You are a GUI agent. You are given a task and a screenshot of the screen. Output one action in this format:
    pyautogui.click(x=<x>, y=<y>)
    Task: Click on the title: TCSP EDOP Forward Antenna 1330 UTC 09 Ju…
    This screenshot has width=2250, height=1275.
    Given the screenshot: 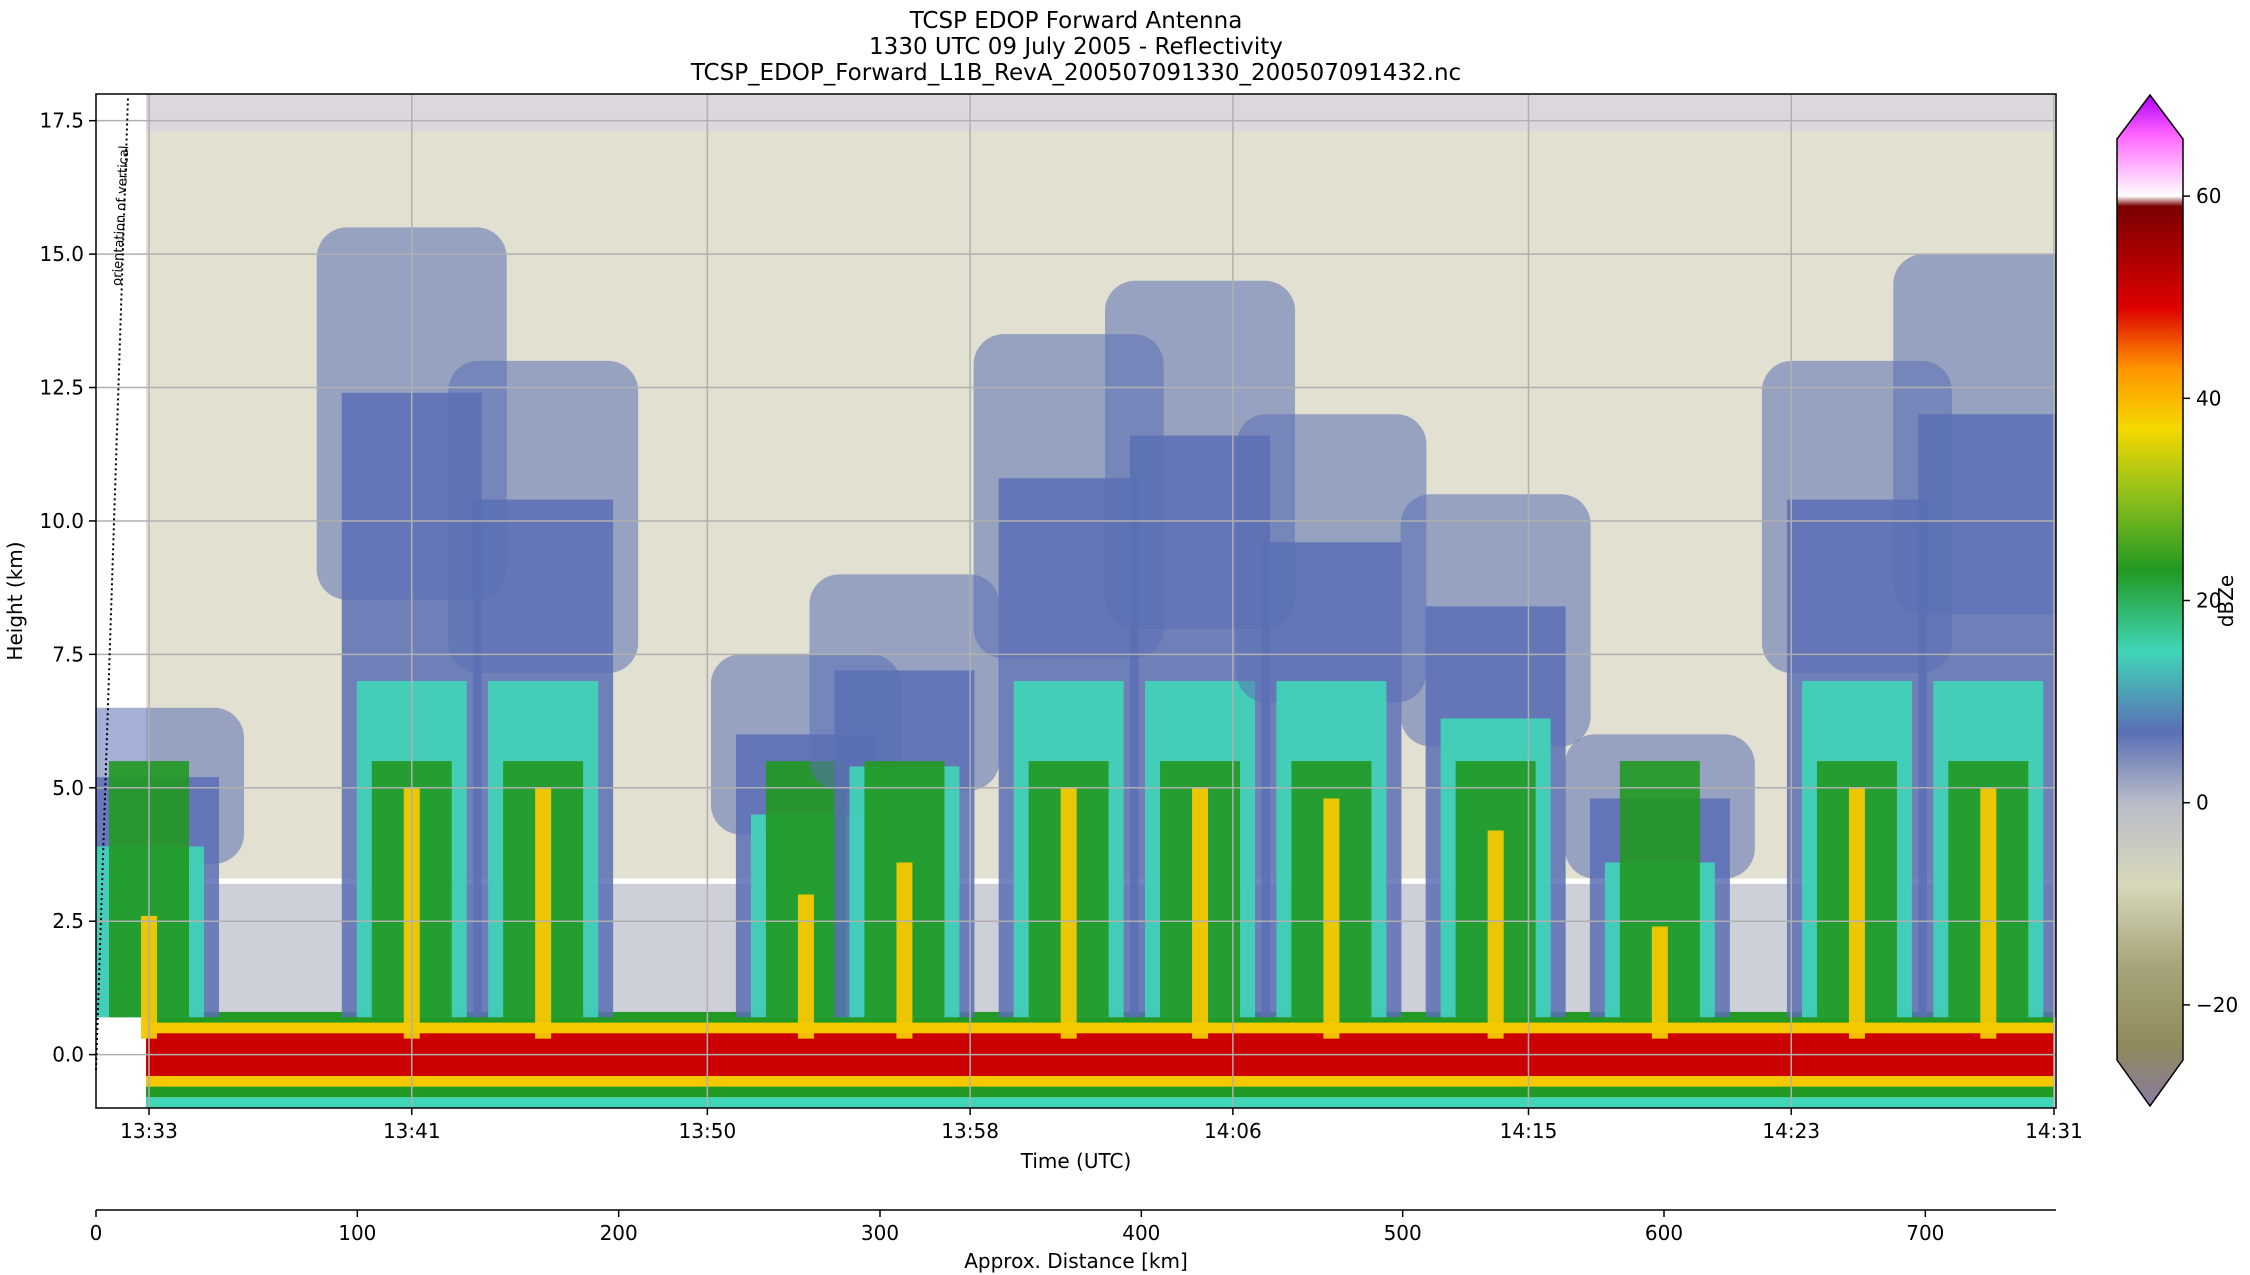 What is the action you would take?
    pyautogui.click(x=1075, y=47)
    